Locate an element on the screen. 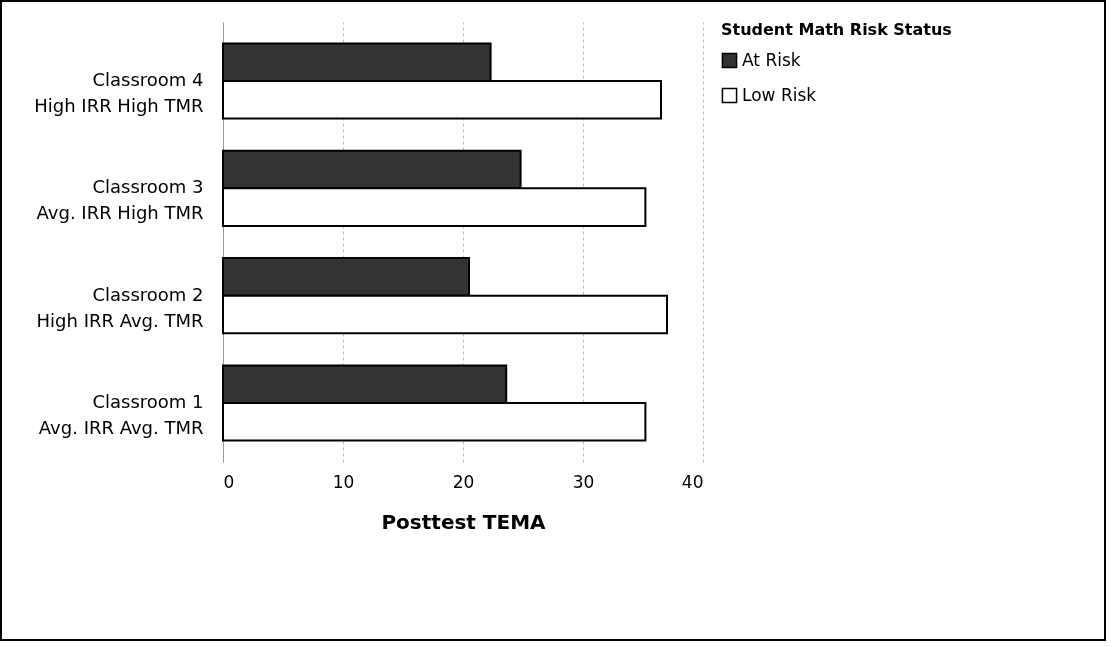 The width and height of the screenshot is (1112, 647). legend-title: Student Math Risk Status is located at coordinates (836, 29).